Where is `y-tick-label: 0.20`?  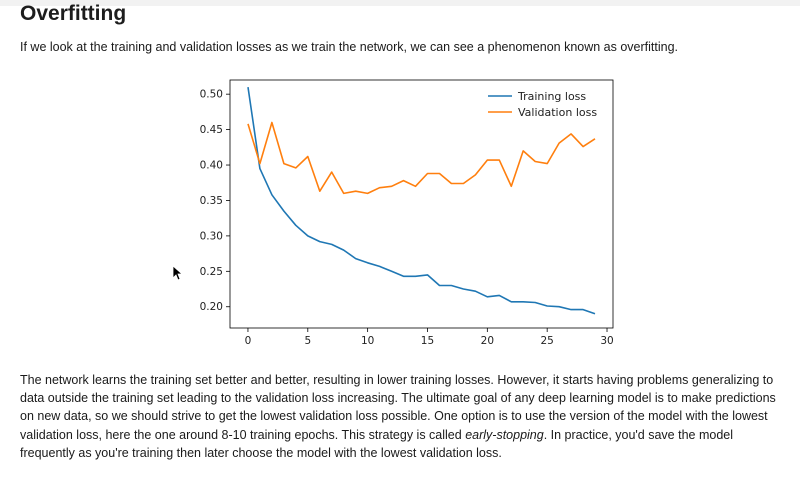
y-tick-label: 0.20 is located at coordinates (211, 307).